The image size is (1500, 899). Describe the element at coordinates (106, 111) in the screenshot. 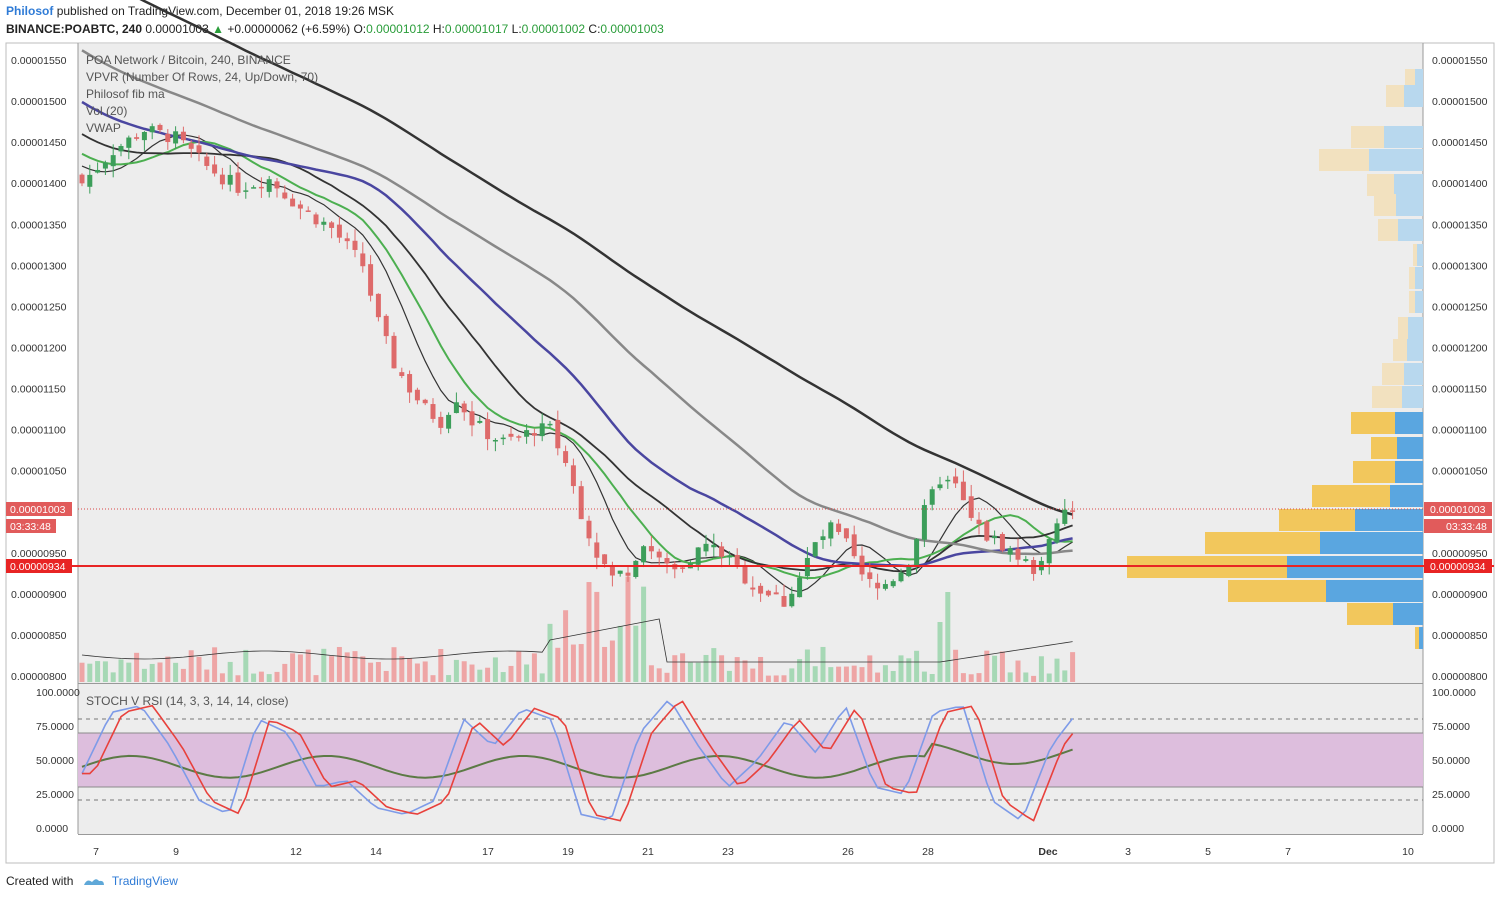

I see `legend-vol: Vol (20)` at that location.